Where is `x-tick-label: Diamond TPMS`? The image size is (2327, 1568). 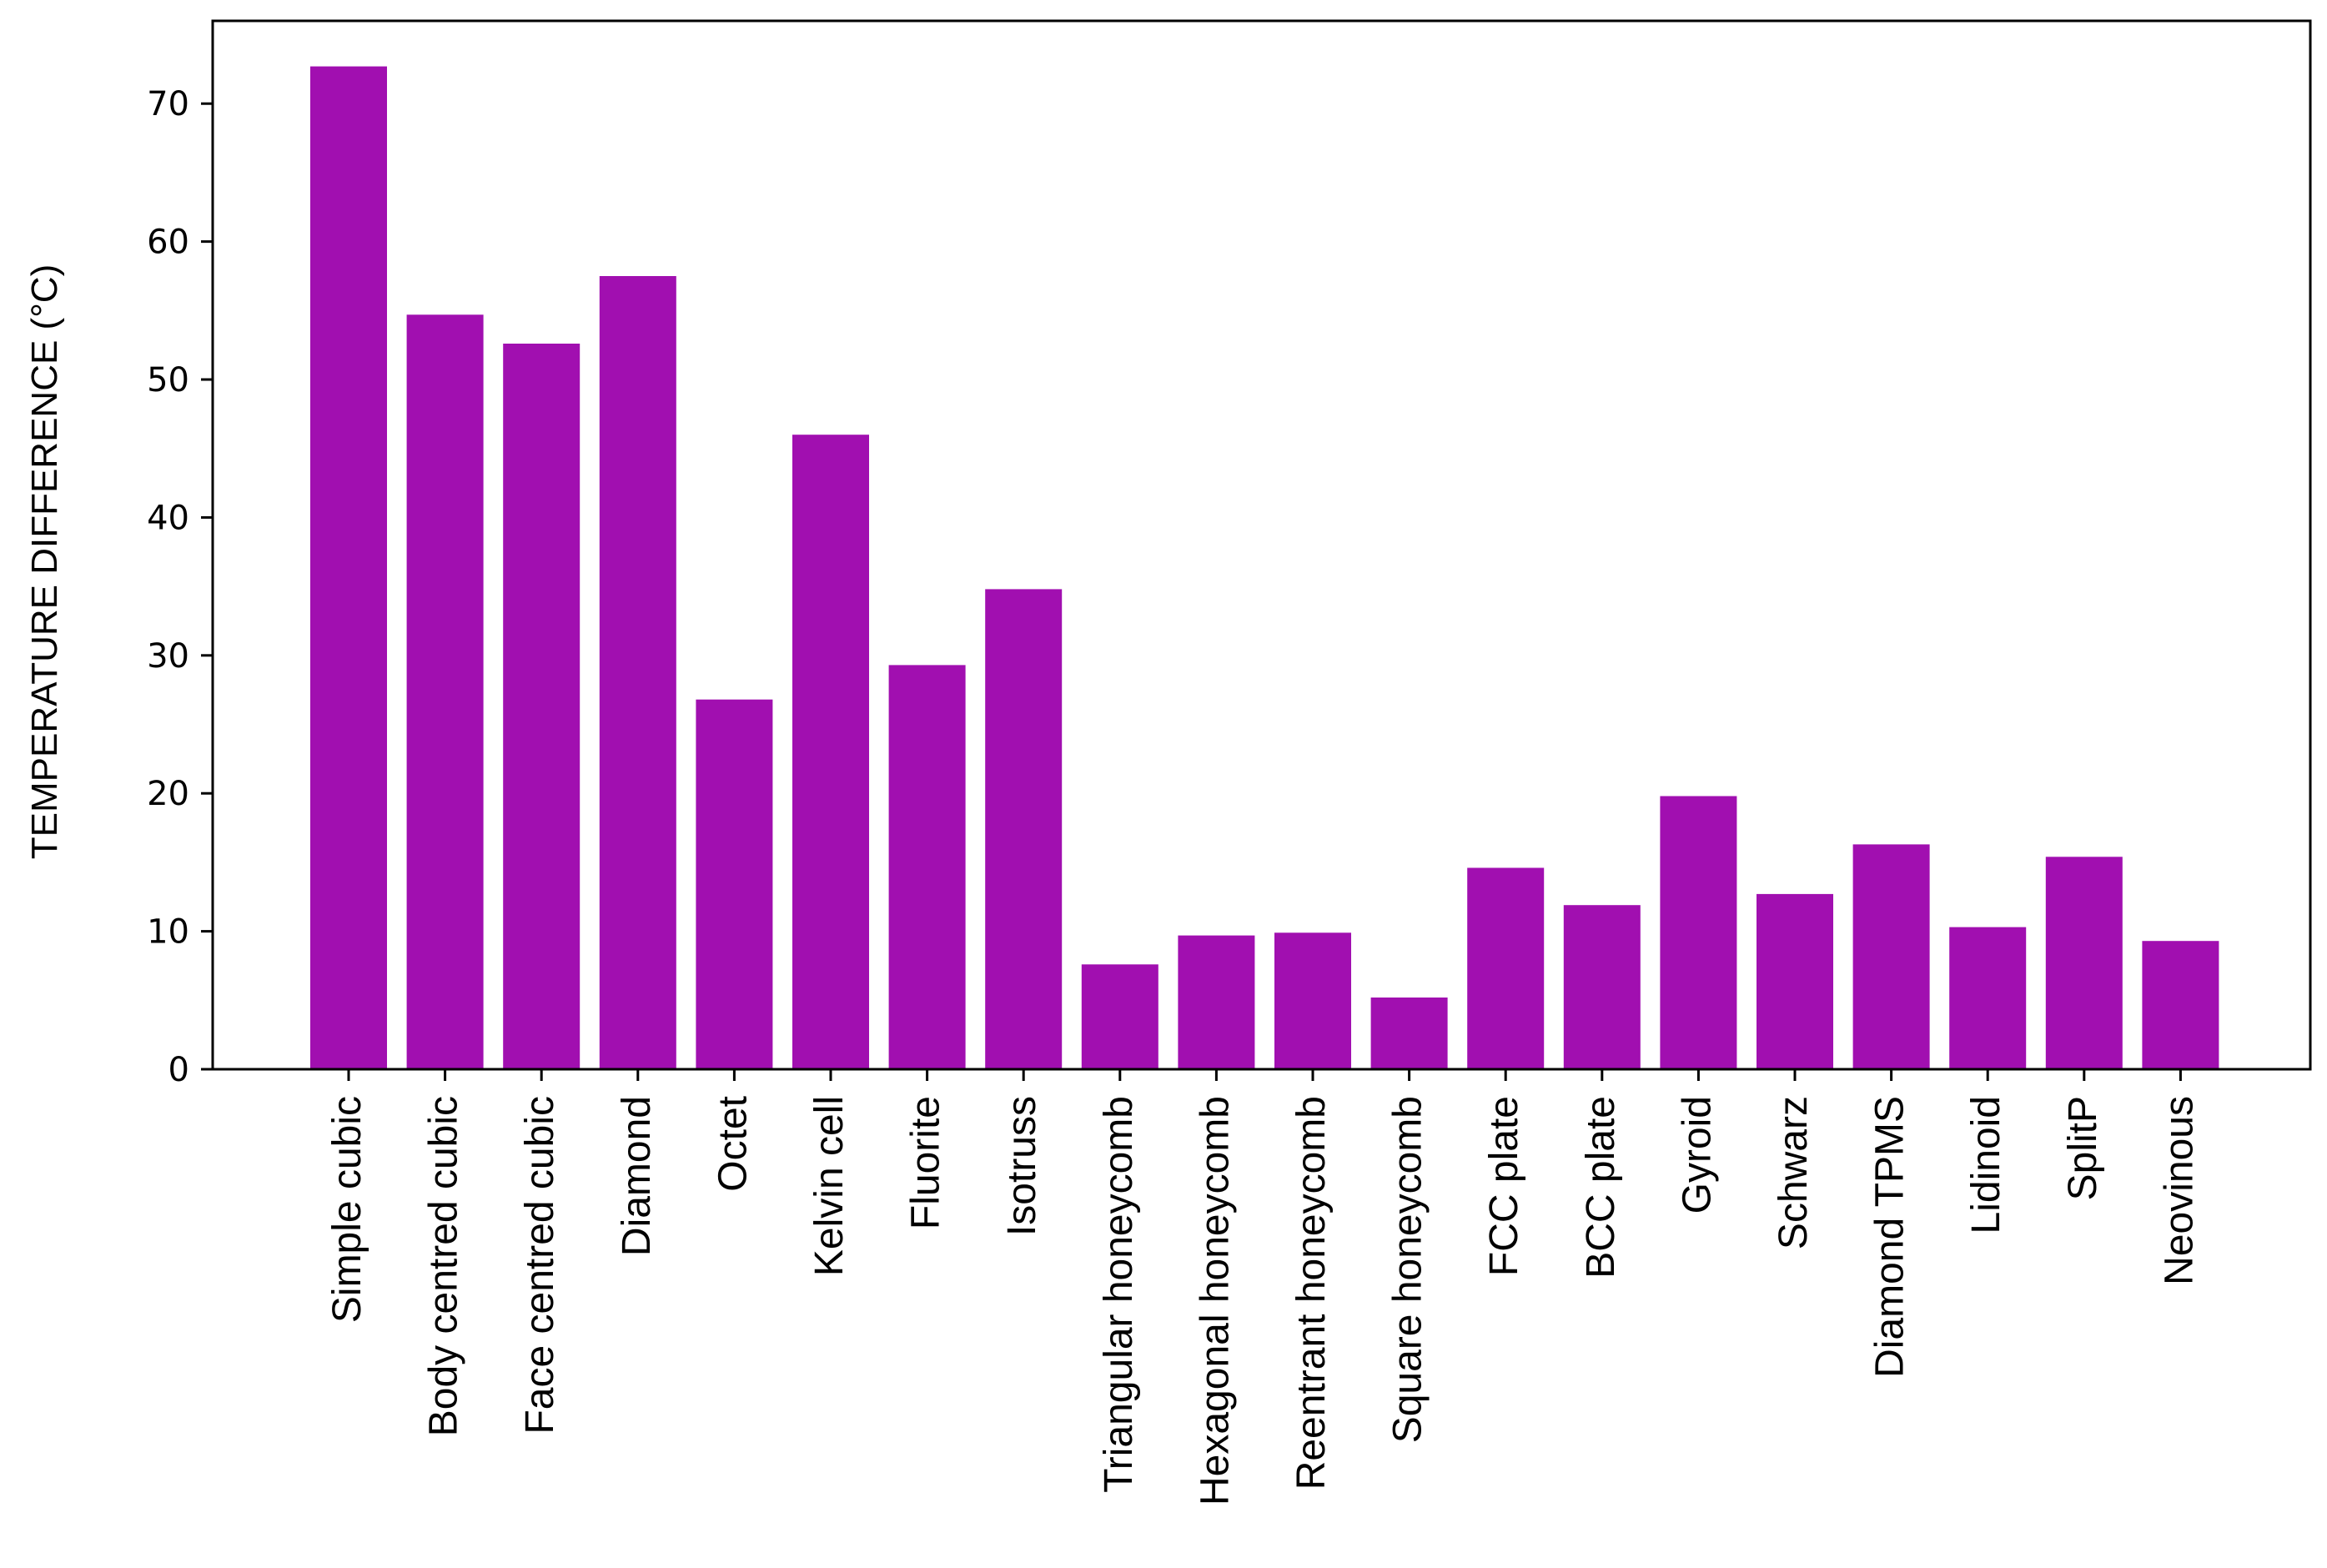
x-tick-label: Diamond TPMS is located at coordinates (1890, 1237).